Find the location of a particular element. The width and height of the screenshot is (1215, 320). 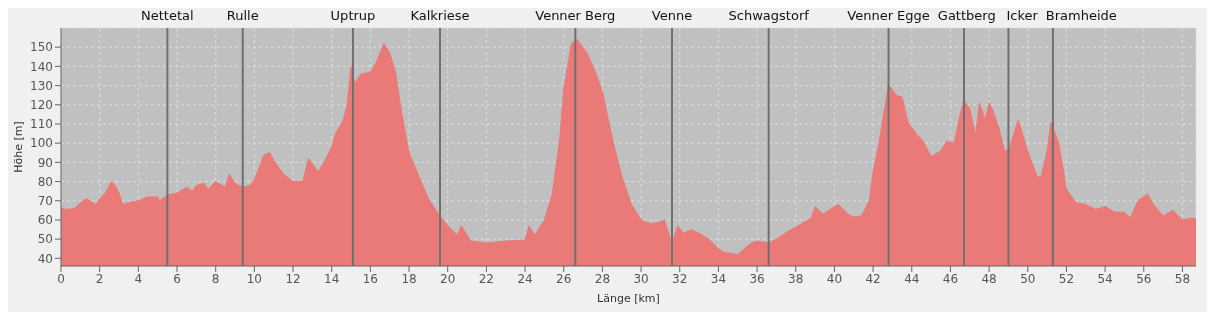

y-tick-label: 140 is located at coordinates (41, 66).